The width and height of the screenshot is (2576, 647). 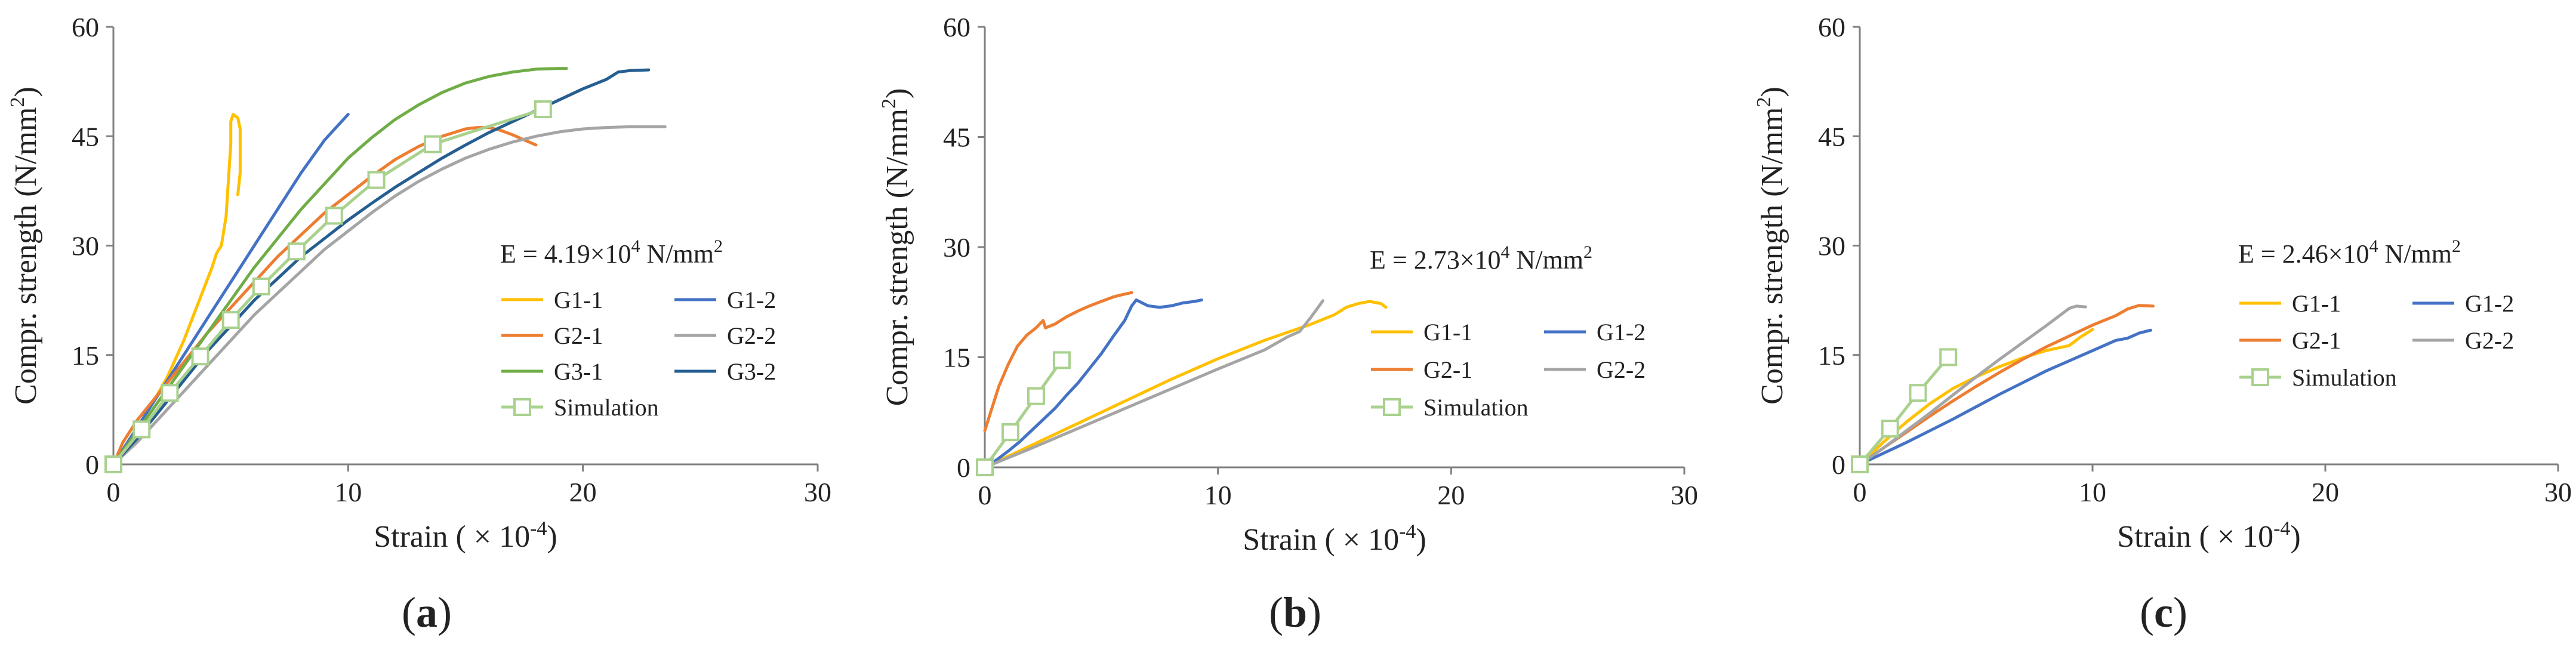 I want to click on legend-label: G3-1, so click(x=578, y=371).